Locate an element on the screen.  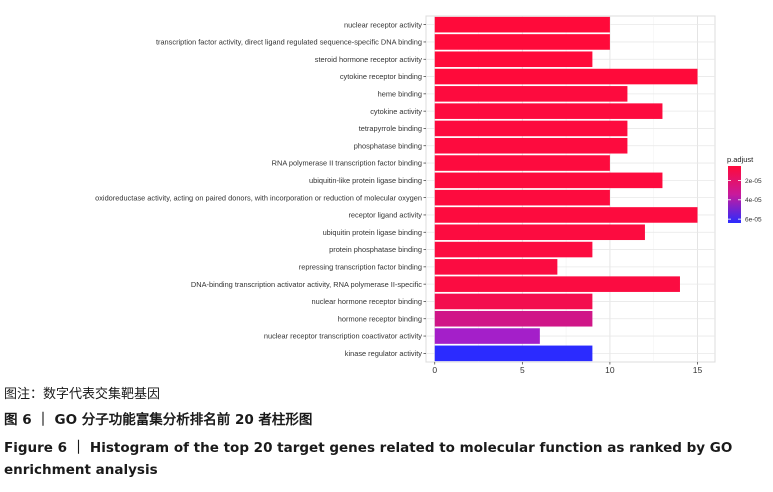
x-tick-label: 15 is located at coordinates (698, 370).